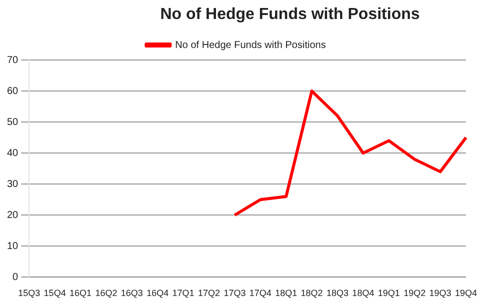  What do you see at coordinates (235, 293) in the screenshot?
I see `x-tick-label: 17Q3` at bounding box center [235, 293].